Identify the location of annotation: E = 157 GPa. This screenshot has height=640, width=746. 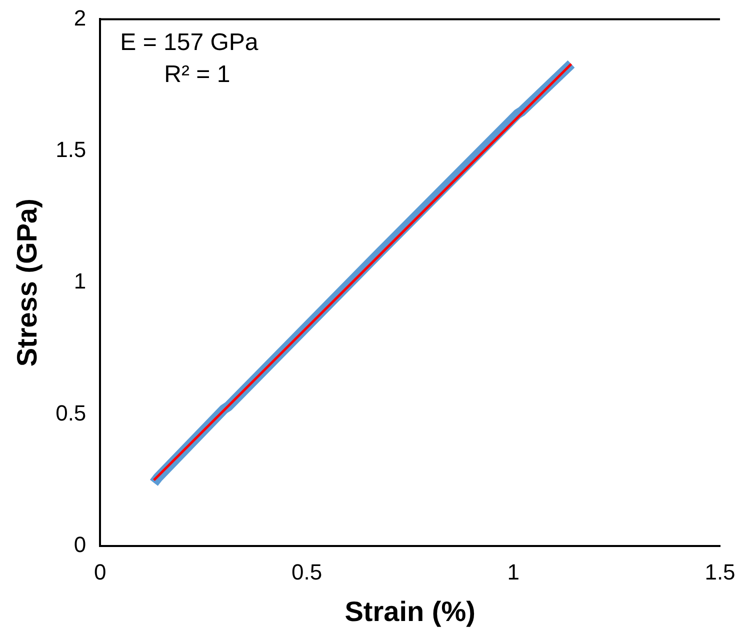
(189, 42).